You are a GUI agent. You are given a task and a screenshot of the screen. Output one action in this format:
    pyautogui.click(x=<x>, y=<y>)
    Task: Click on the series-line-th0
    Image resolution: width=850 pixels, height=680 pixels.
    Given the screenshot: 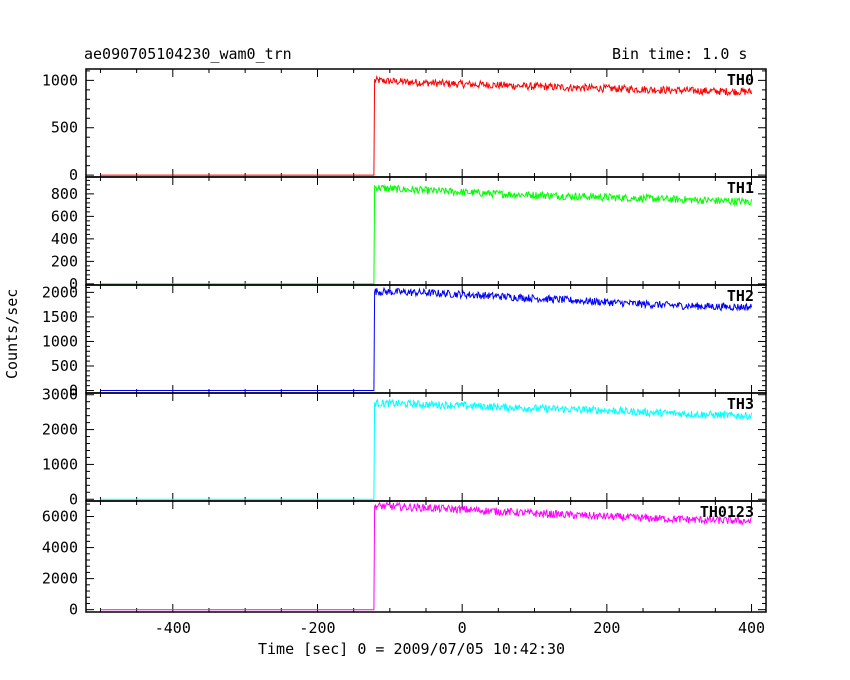 What is the action you would take?
    pyautogui.click(x=426, y=125)
    